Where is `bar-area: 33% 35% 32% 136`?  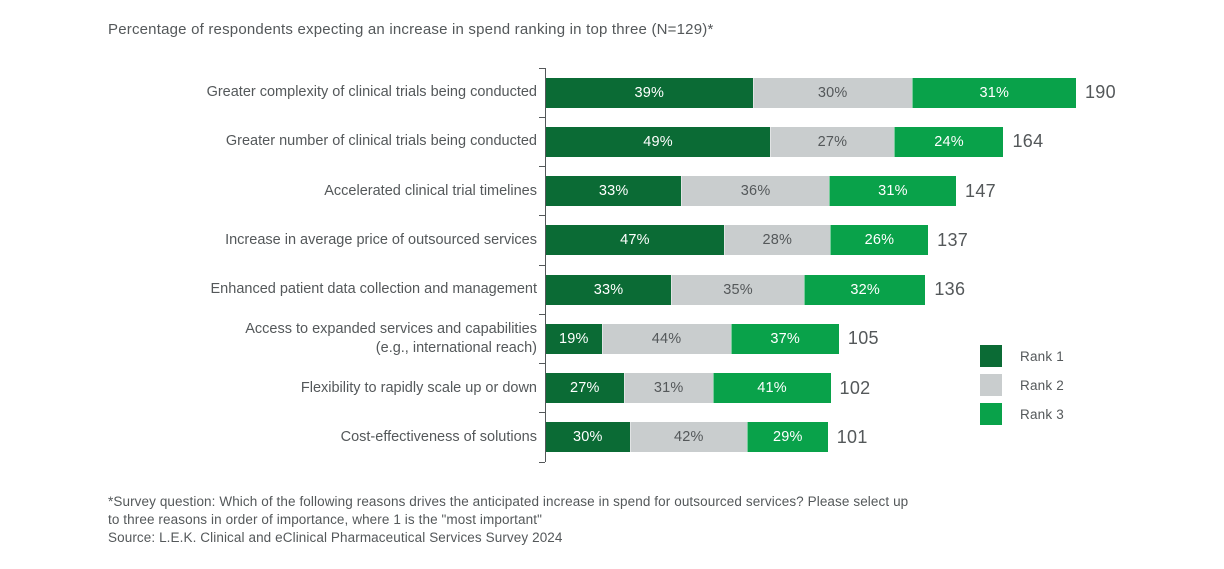 bar-area: 33% 35% 32% 136 is located at coordinates (863, 289).